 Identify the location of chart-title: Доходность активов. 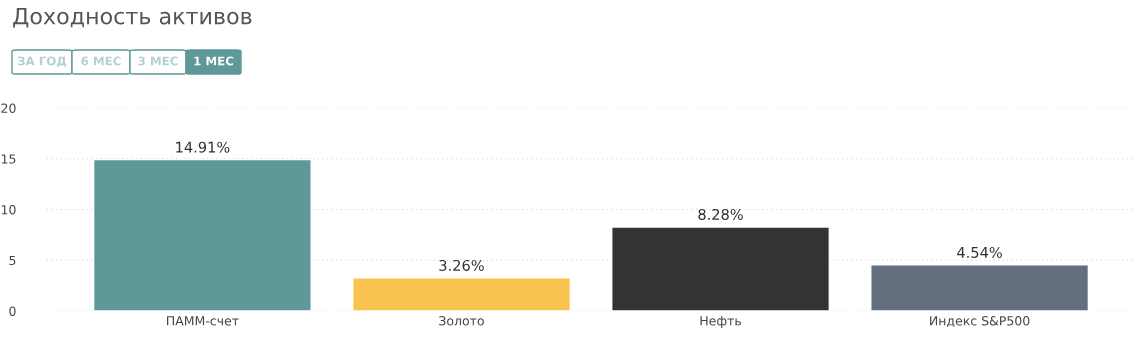
(132, 17).